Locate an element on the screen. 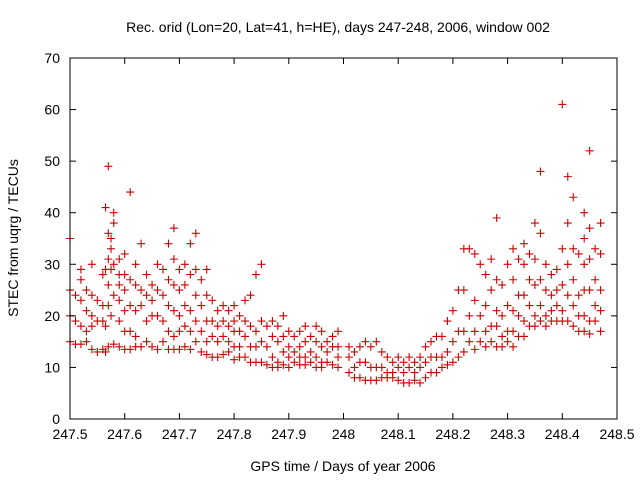 The width and height of the screenshot is (640, 480). x-tick-label: 248.4 is located at coordinates (562, 434).